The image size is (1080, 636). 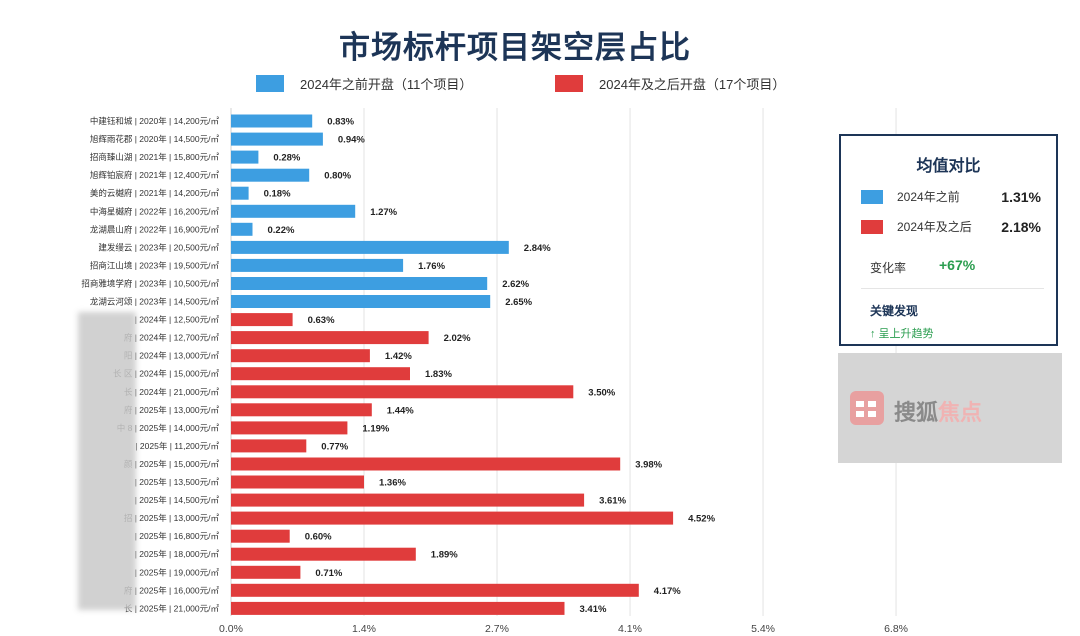 I want to click on bar-value-label: 0.77%, so click(x=334, y=446).